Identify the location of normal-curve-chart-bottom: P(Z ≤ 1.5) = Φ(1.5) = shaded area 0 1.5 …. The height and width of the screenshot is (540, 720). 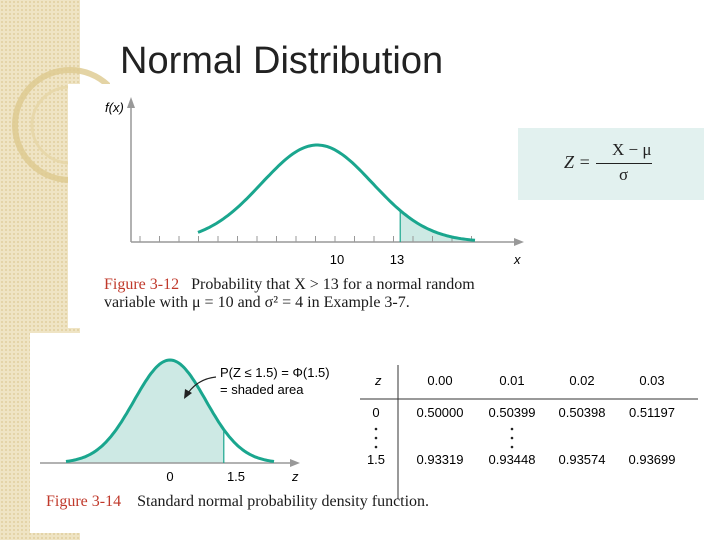
(185, 421).